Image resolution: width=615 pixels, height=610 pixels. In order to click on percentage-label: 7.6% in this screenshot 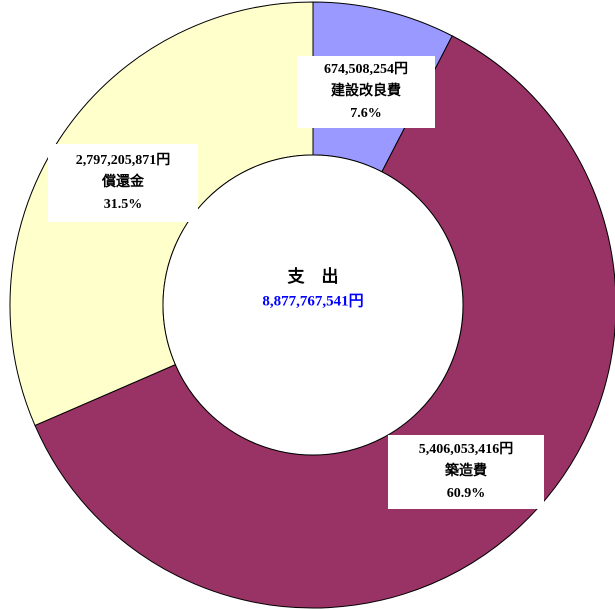, I will do `click(366, 113)`.